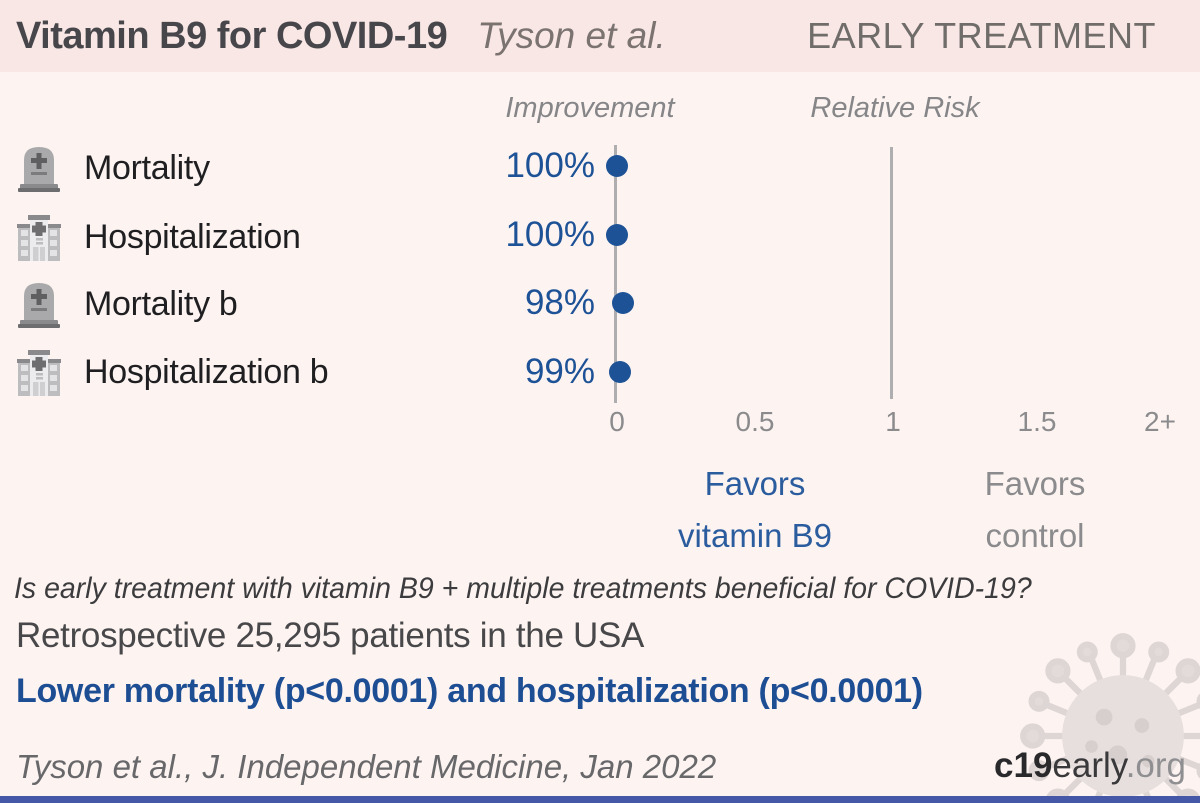  I want to click on outcome-row: Hospitalization b, so click(172, 372).